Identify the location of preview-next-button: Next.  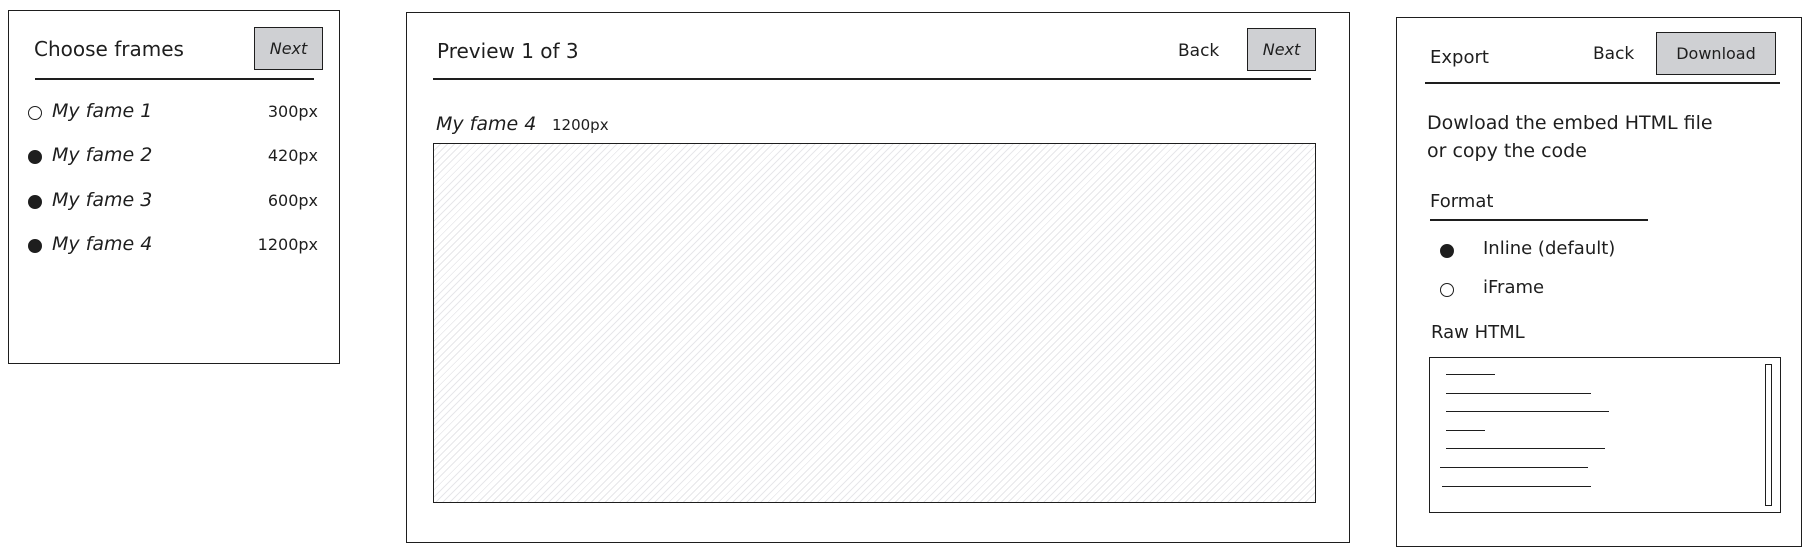
(1281, 49).